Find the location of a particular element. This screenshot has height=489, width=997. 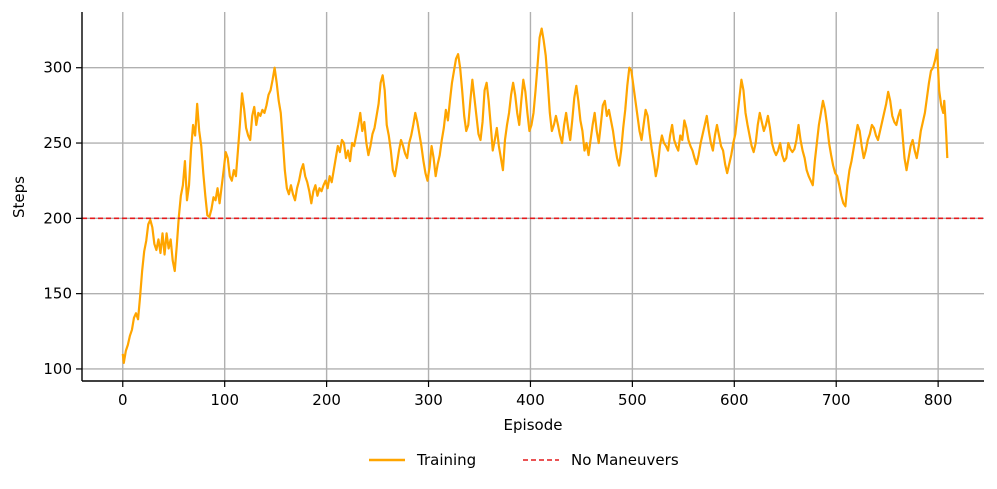

y-tick-label: 300 is located at coordinates (57, 68).